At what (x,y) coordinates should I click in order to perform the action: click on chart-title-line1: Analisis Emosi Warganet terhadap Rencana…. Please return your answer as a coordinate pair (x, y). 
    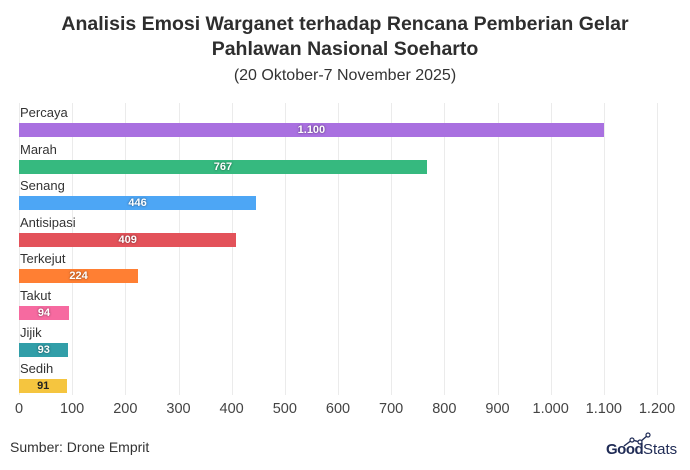
    Looking at the image, I should click on (345, 24).